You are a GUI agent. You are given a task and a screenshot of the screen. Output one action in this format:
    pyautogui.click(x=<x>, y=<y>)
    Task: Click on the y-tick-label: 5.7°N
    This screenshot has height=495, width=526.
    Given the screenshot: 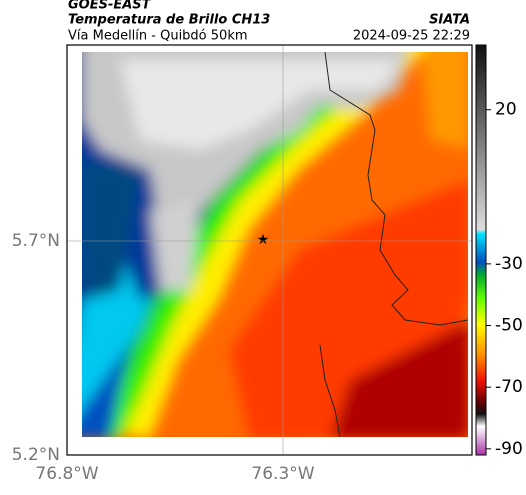 What is the action you would take?
    pyautogui.click(x=36, y=241)
    